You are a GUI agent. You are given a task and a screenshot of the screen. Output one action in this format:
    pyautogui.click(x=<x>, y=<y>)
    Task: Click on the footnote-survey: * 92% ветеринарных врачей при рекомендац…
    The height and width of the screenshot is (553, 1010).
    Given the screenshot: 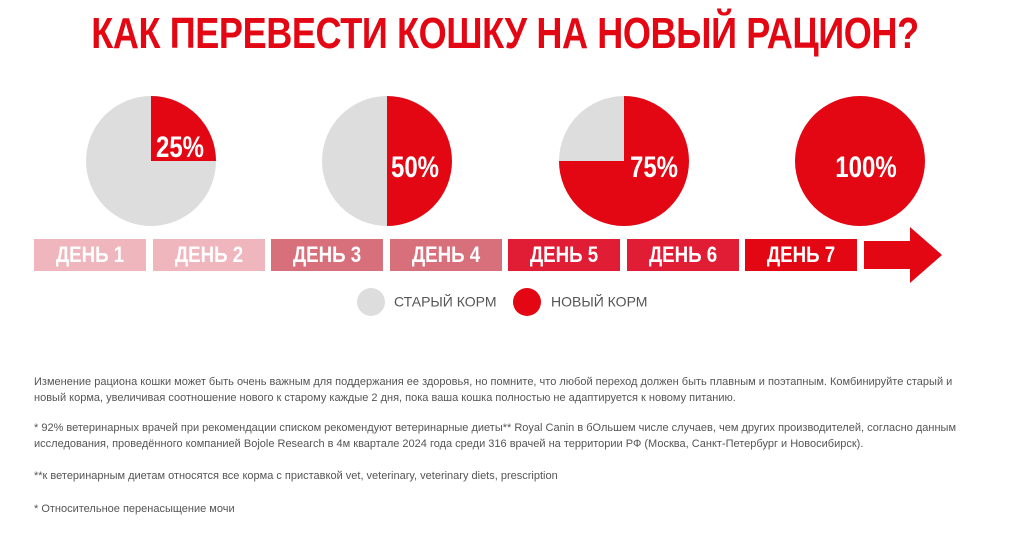 What is the action you would take?
    pyautogui.click(x=509, y=436)
    